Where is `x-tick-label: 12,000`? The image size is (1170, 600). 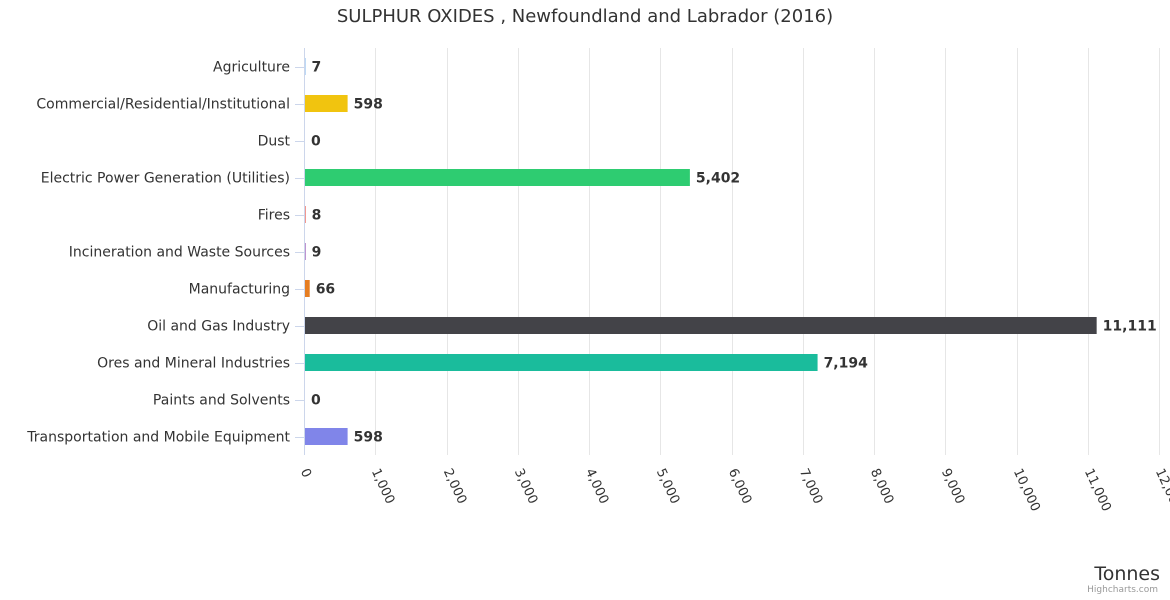 x-tick-label: 12,000 is located at coordinates (1161, 490).